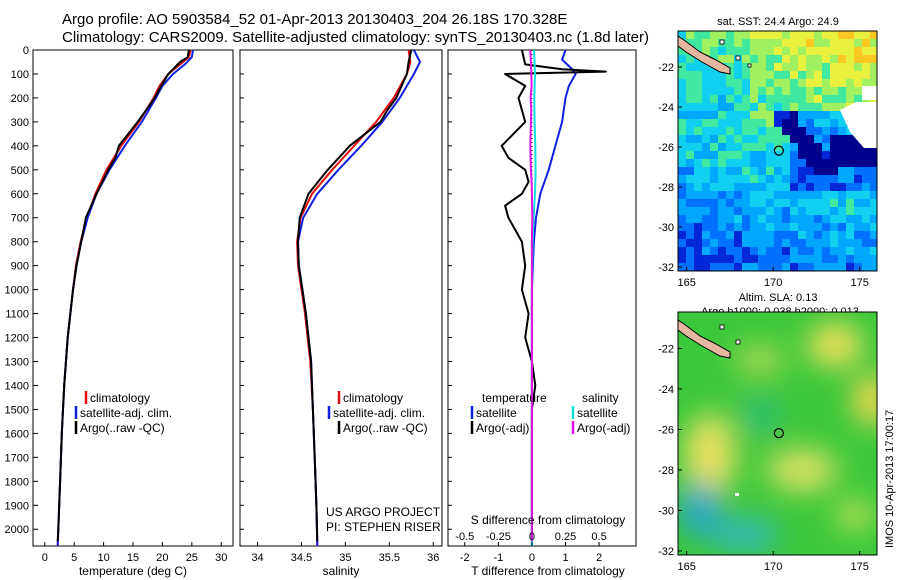  I want to click on legend-satellite-adj: satellite-adj. clim., so click(379, 413).